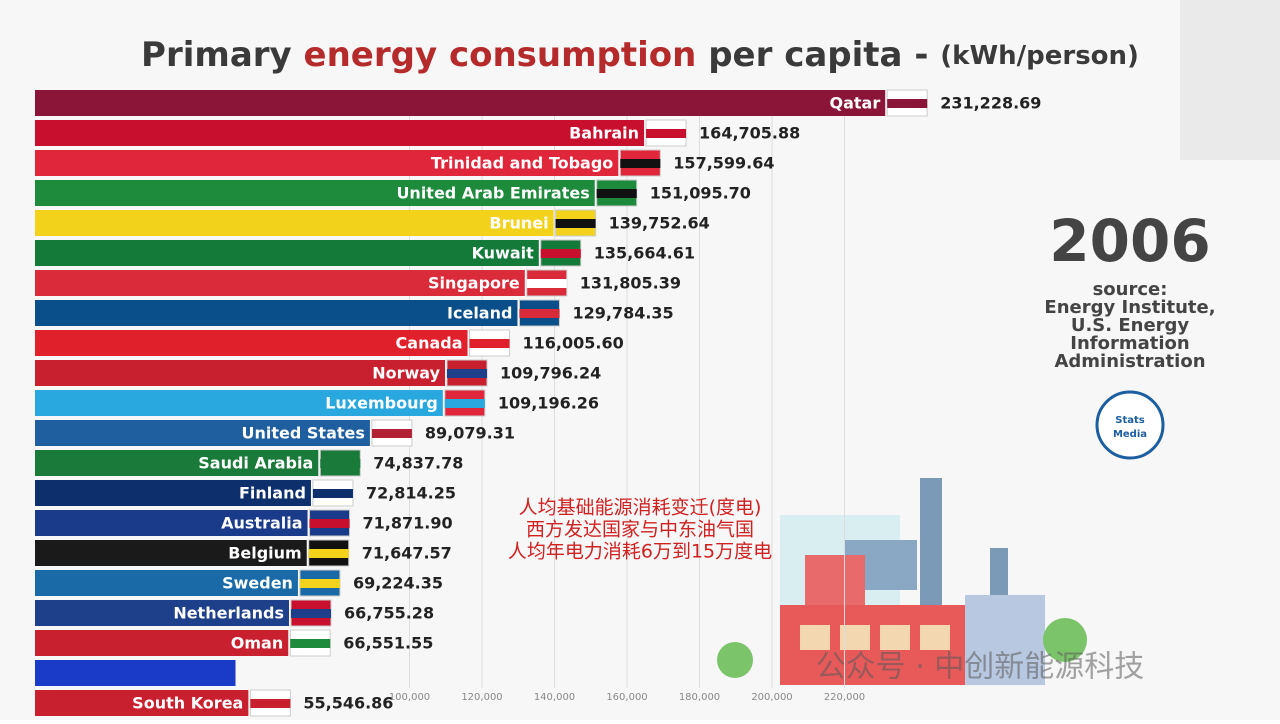  I want to click on bar-label: Bahrain, so click(604, 133).